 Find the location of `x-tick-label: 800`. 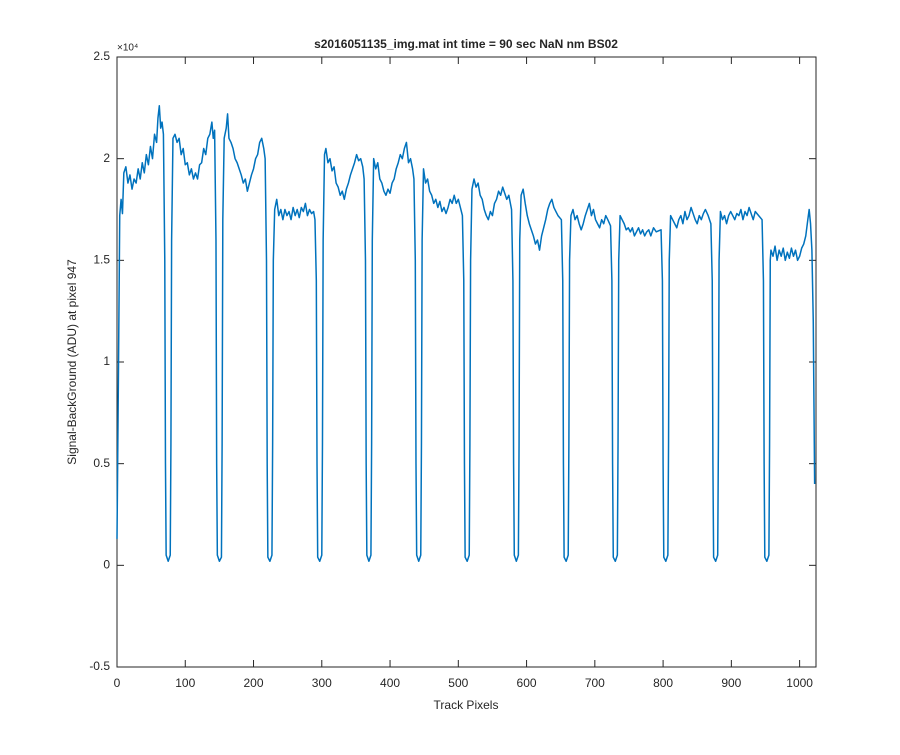

x-tick-label: 800 is located at coordinates (663, 683).